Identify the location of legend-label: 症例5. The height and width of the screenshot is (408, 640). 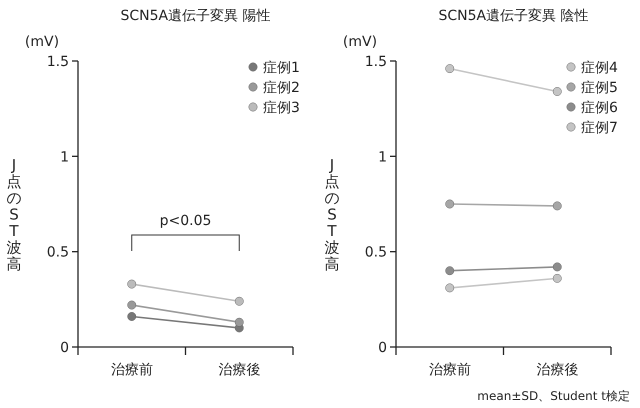
(599, 88).